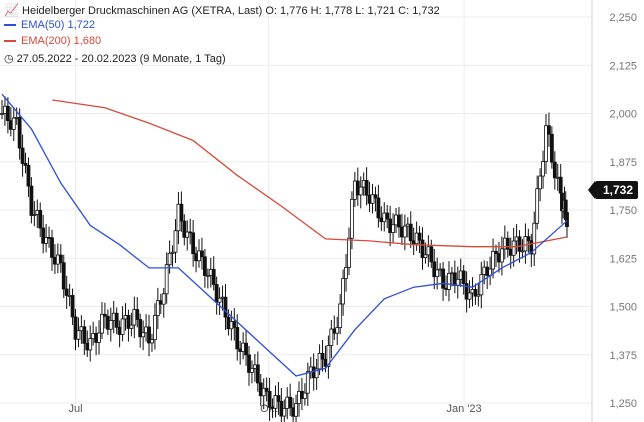 Image resolution: width=644 pixels, height=422 pixels. What do you see at coordinates (338, 11) in the screenshot?
I see `high-value: 1,778` at bounding box center [338, 11].